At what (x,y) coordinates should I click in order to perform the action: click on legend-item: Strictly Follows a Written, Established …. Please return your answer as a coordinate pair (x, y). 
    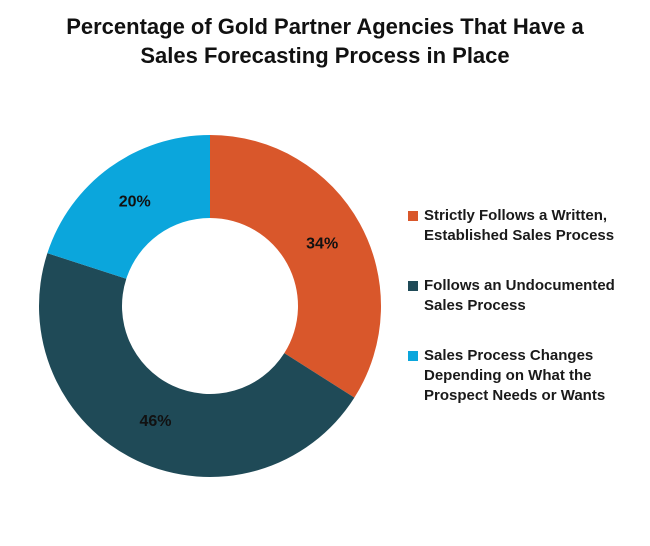
    Looking at the image, I should click on (523, 226).